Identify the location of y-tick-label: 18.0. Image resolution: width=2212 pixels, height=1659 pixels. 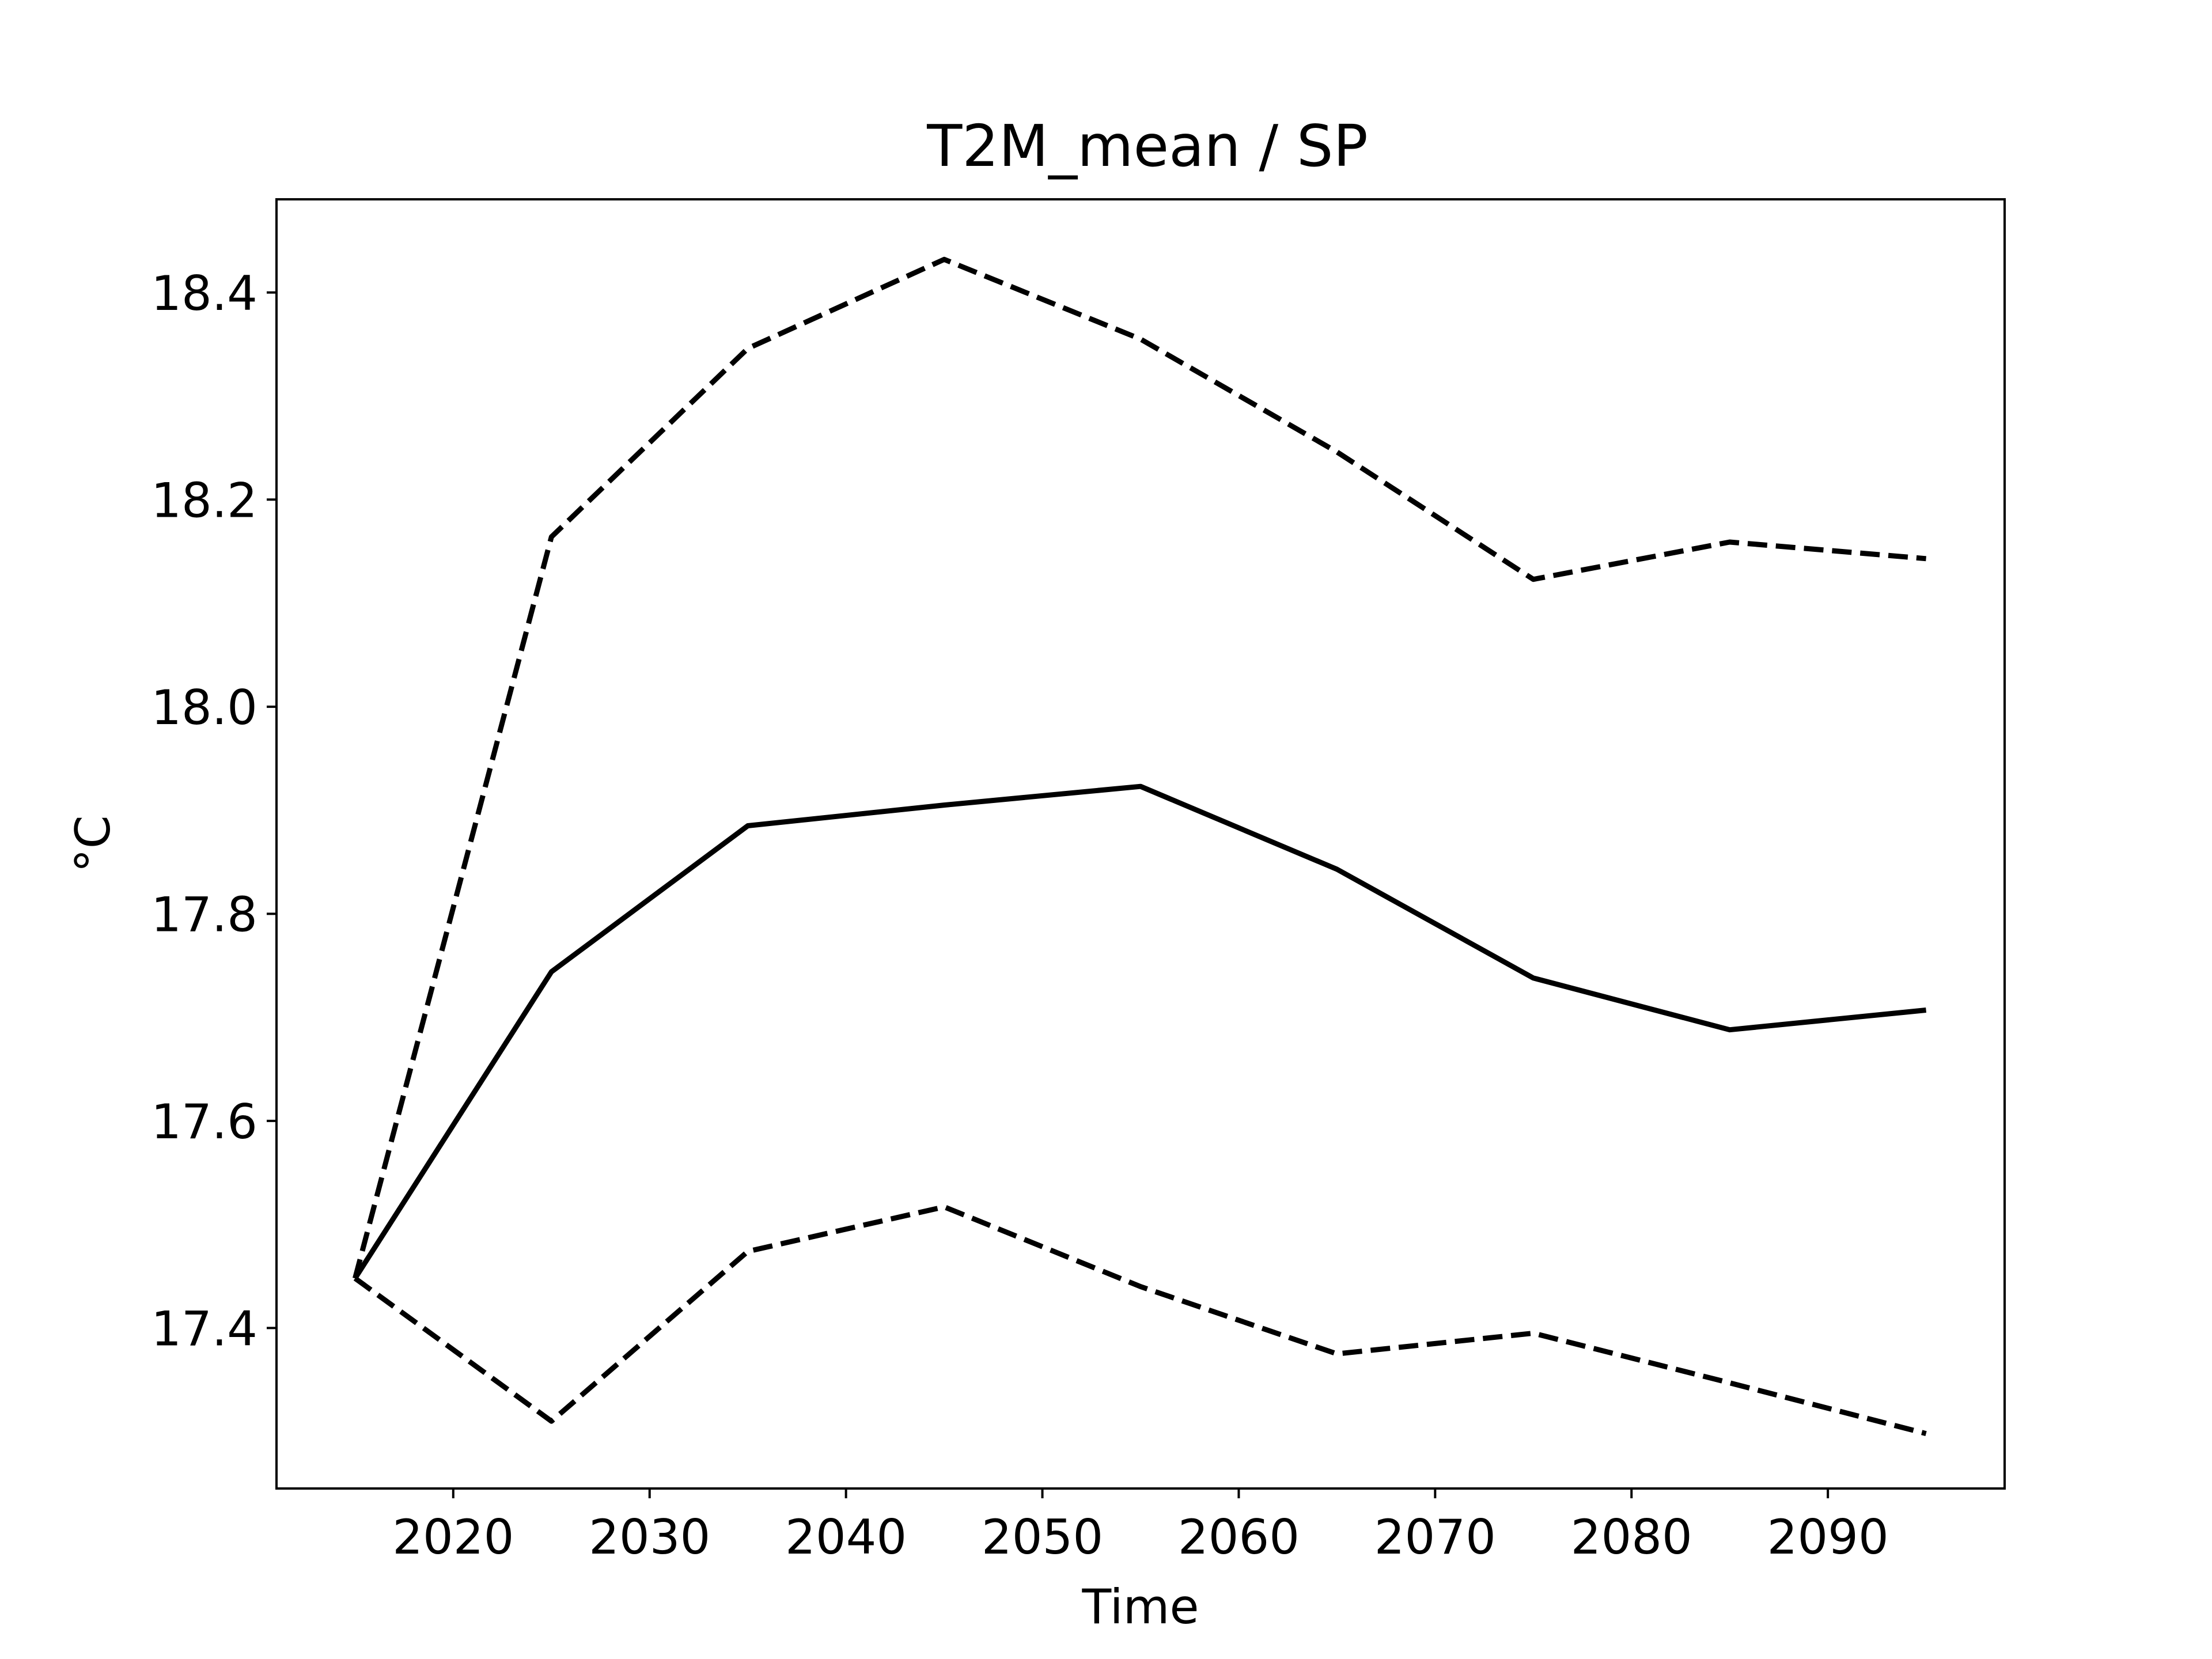
(204, 708).